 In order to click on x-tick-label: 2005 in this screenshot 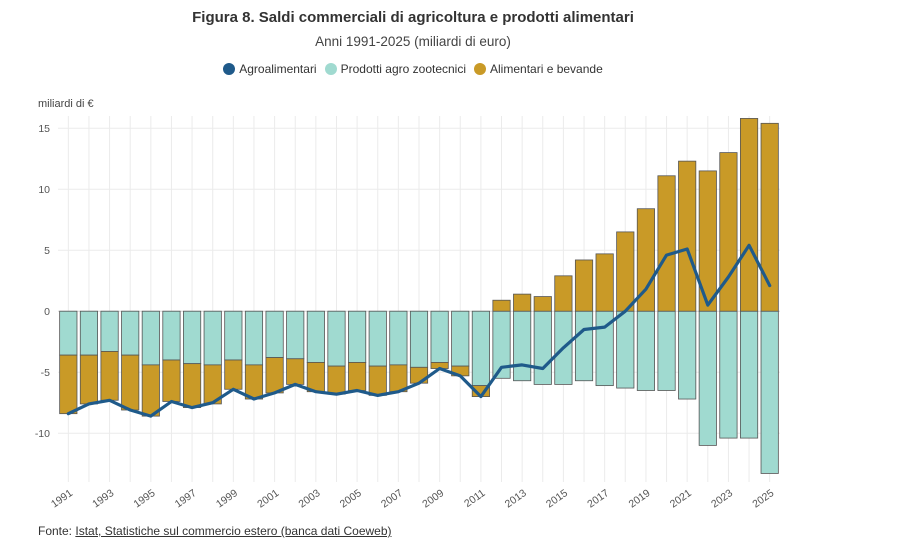, I will do `click(351, 498)`.